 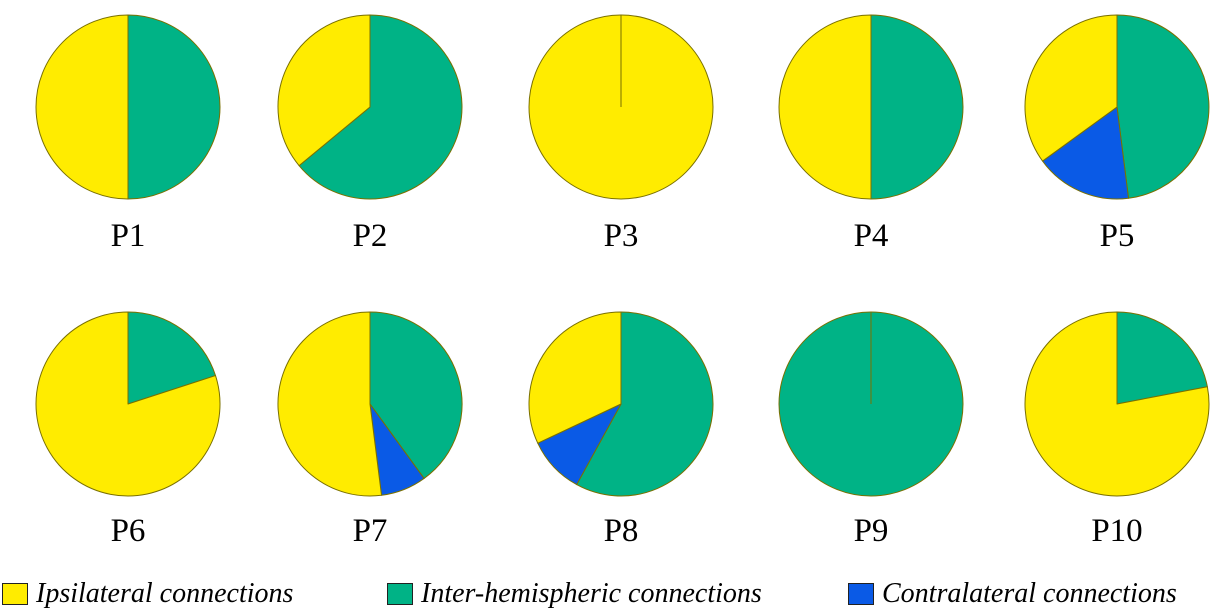 I want to click on pie-p5-slice-inter, so click(x=1163, y=106).